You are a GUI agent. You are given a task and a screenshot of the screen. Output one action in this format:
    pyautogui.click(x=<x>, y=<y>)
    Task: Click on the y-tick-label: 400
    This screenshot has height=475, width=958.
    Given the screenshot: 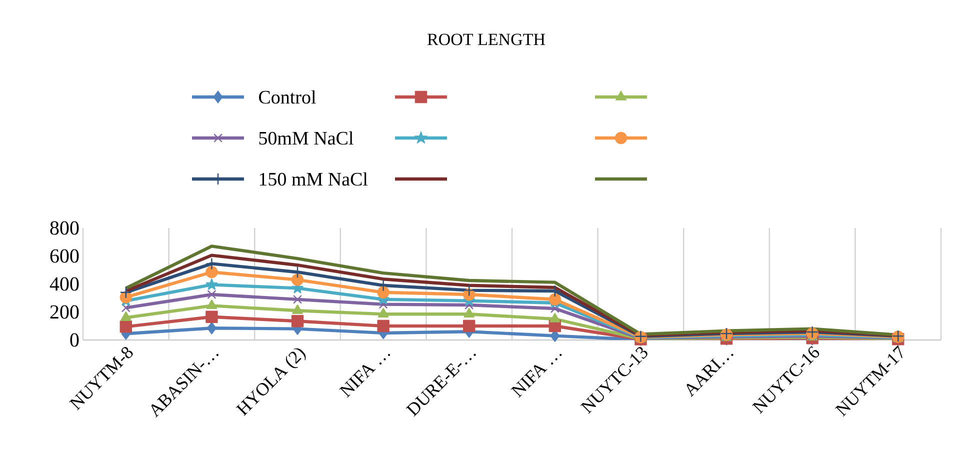 What is the action you would take?
    pyautogui.click(x=64, y=284)
    